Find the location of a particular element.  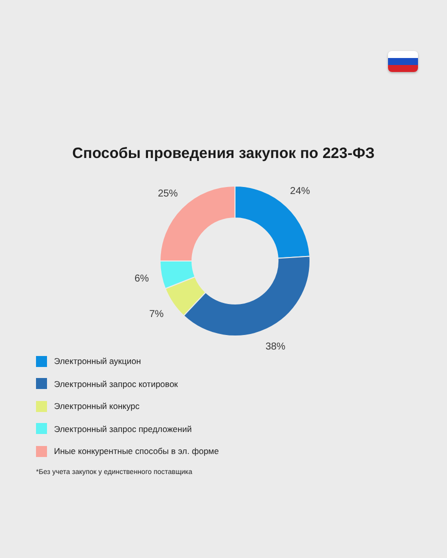

chart-title: Способы проведения закупок по 223-ФЗ is located at coordinates (223, 153).